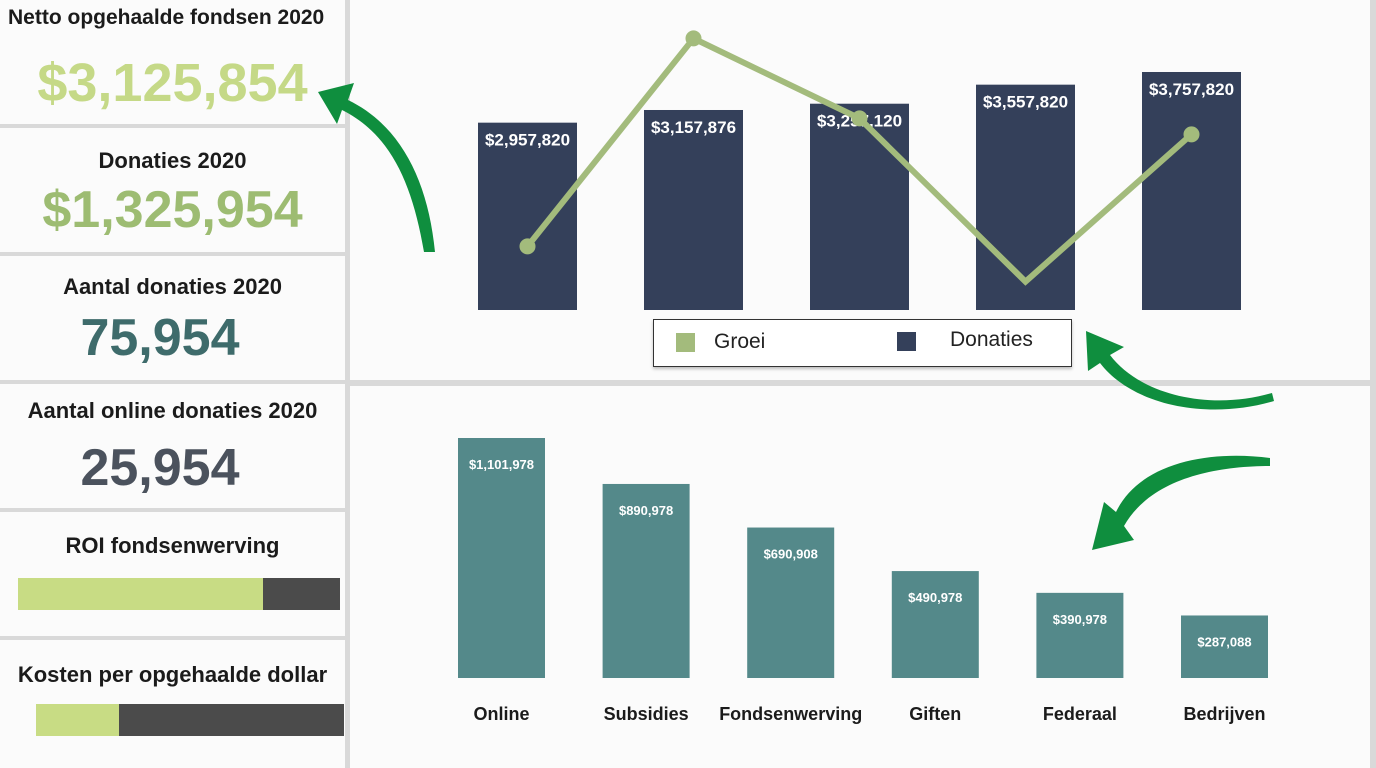 This screenshot has height=768, width=1376. I want to click on kpi-donations: Donaties 2020 $1,325,954, so click(172, 190).